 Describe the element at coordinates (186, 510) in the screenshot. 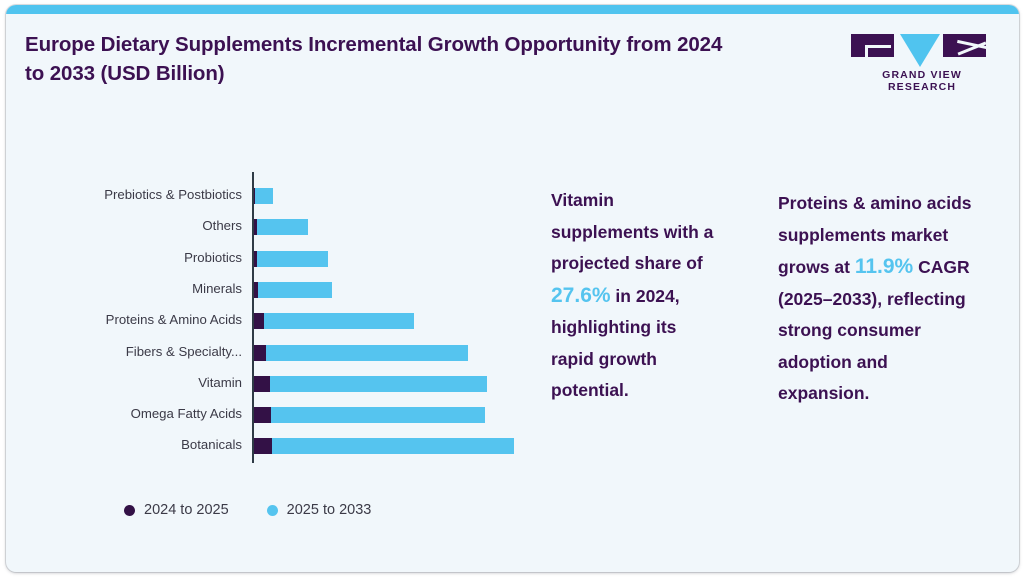

I see `legend-label: 2024 to 2025` at that location.